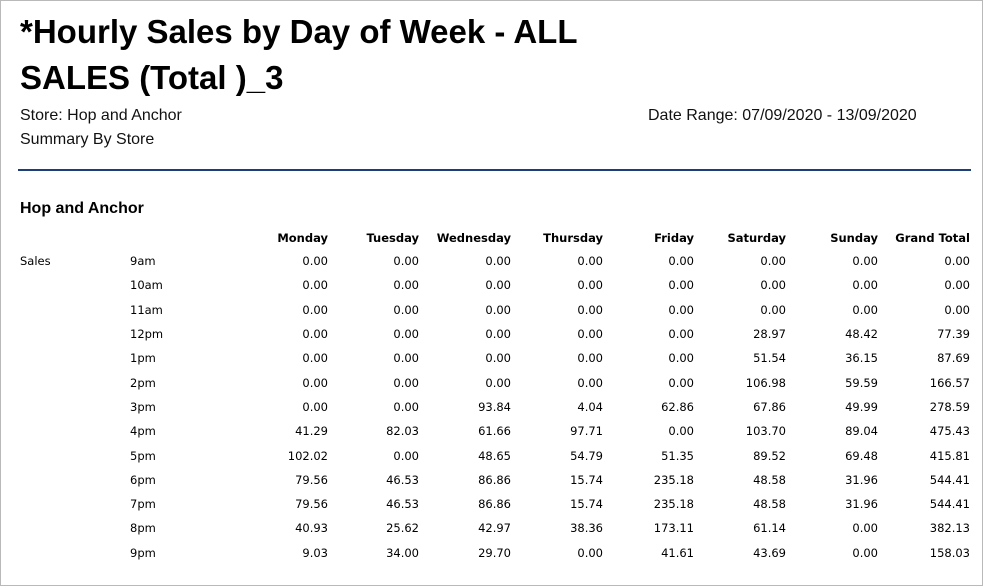 Image resolution: width=983 pixels, height=586 pixels. What do you see at coordinates (769, 358) in the screenshot?
I see `sales-value-cell: 51.54` at bounding box center [769, 358].